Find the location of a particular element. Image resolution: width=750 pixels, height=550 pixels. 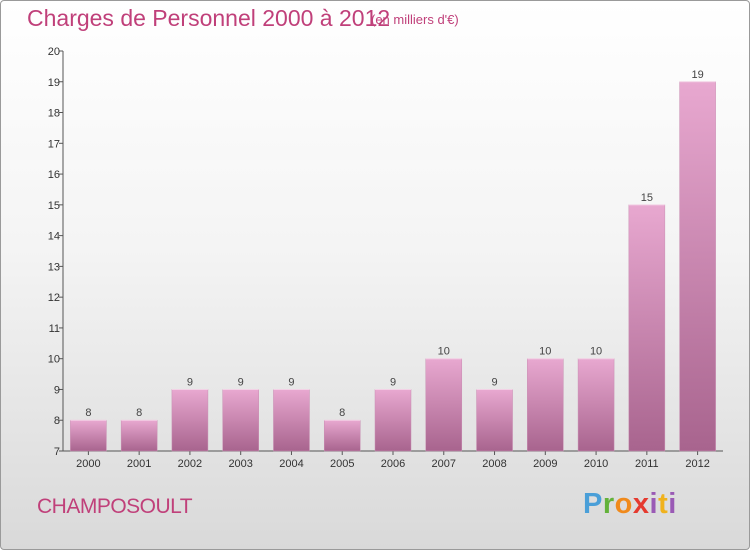

y-tick-label: 7 is located at coordinates (57, 452).